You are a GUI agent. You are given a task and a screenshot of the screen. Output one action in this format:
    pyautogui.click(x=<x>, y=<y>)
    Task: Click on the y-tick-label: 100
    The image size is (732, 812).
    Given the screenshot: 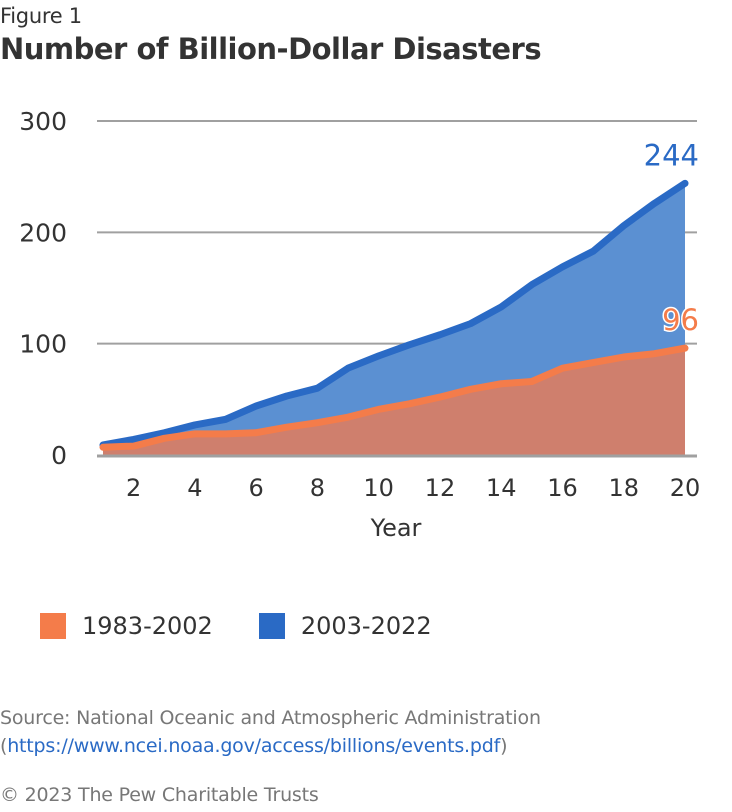 What is the action you would take?
    pyautogui.click(x=43, y=344)
    